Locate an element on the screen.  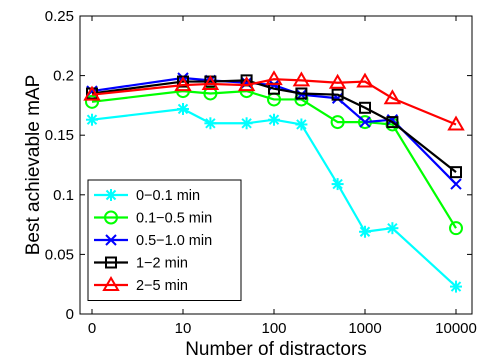
x-tick-label: 10 is located at coordinates (183, 328).